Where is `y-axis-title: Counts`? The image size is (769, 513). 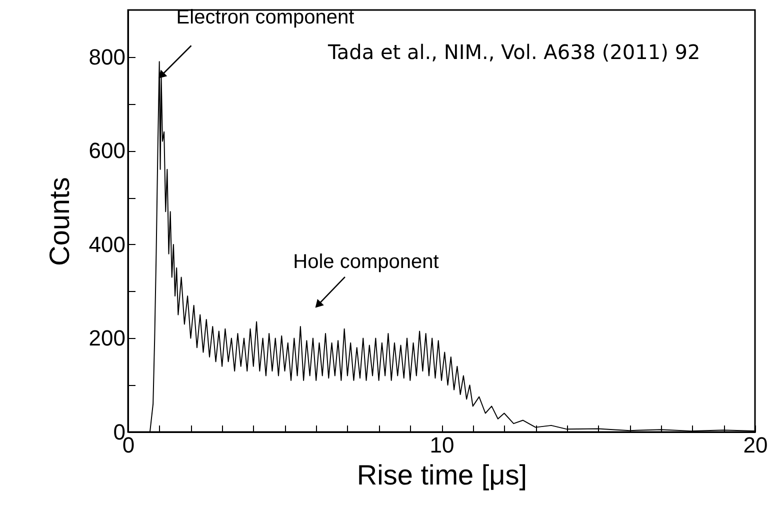 y-axis-title: Counts is located at coordinates (59, 221).